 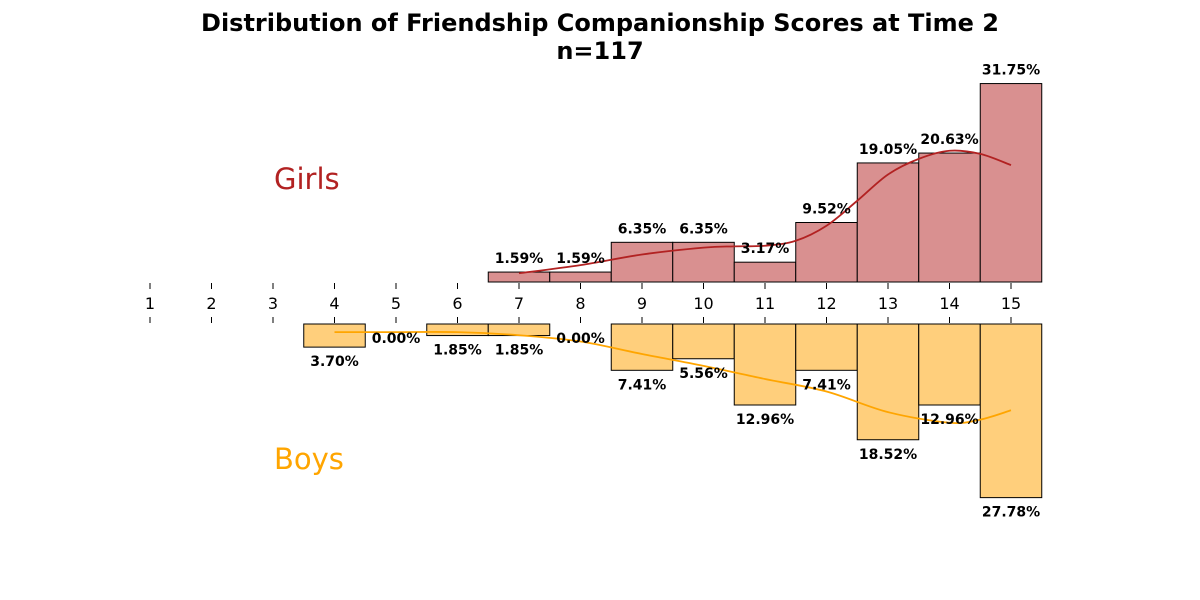 I want to click on boys-value-label-9: 7.41%, so click(x=642, y=385).